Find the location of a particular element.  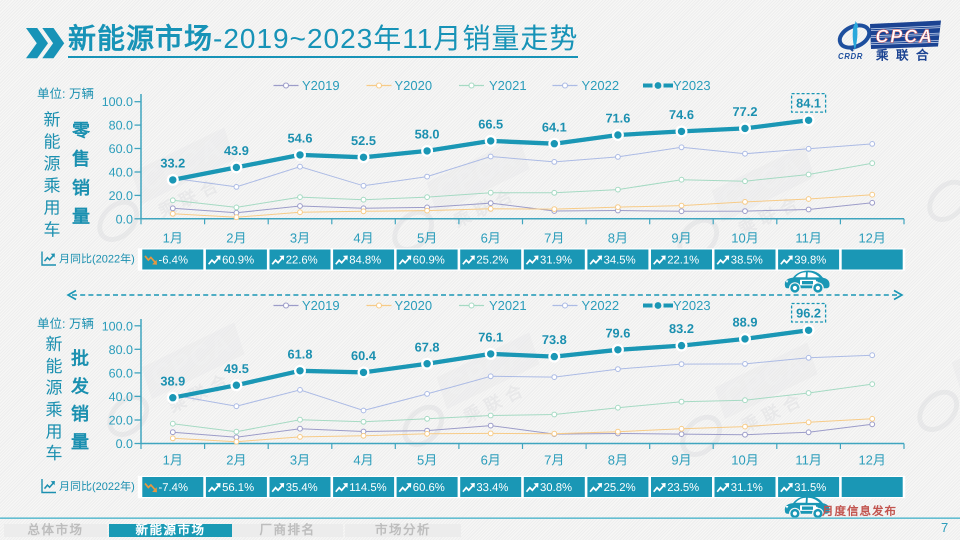

svg-text: 能 is located at coordinates (52, 142).